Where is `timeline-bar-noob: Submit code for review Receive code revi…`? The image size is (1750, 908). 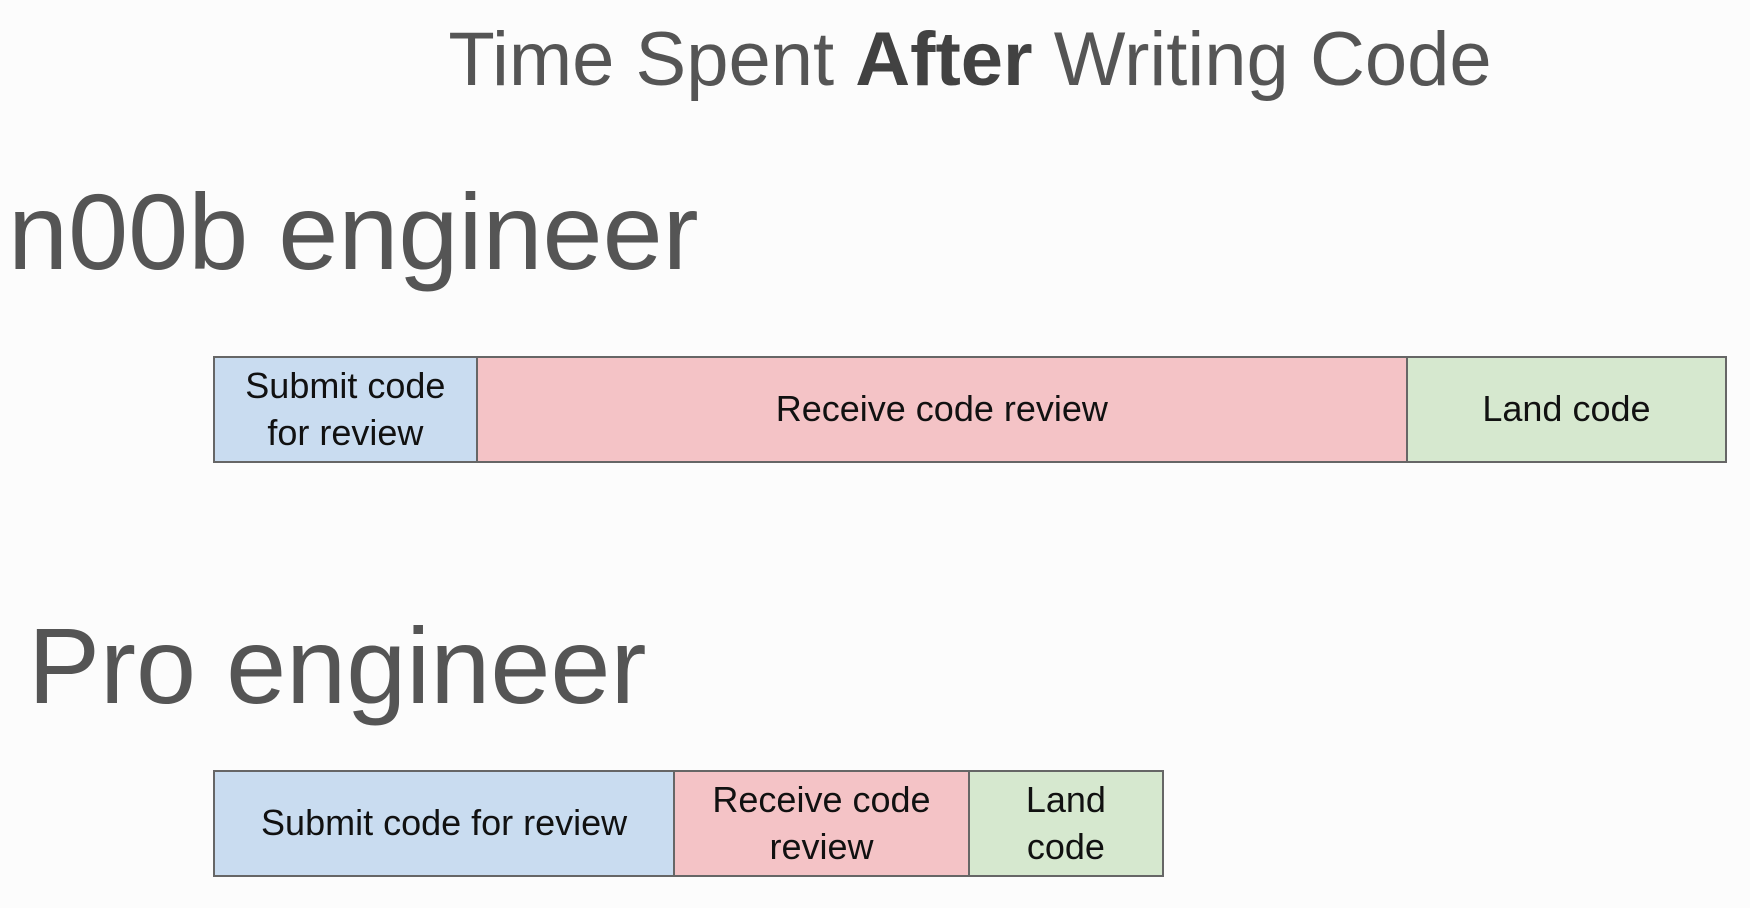 timeline-bar-noob: Submit code for review Receive code revi… is located at coordinates (970, 409).